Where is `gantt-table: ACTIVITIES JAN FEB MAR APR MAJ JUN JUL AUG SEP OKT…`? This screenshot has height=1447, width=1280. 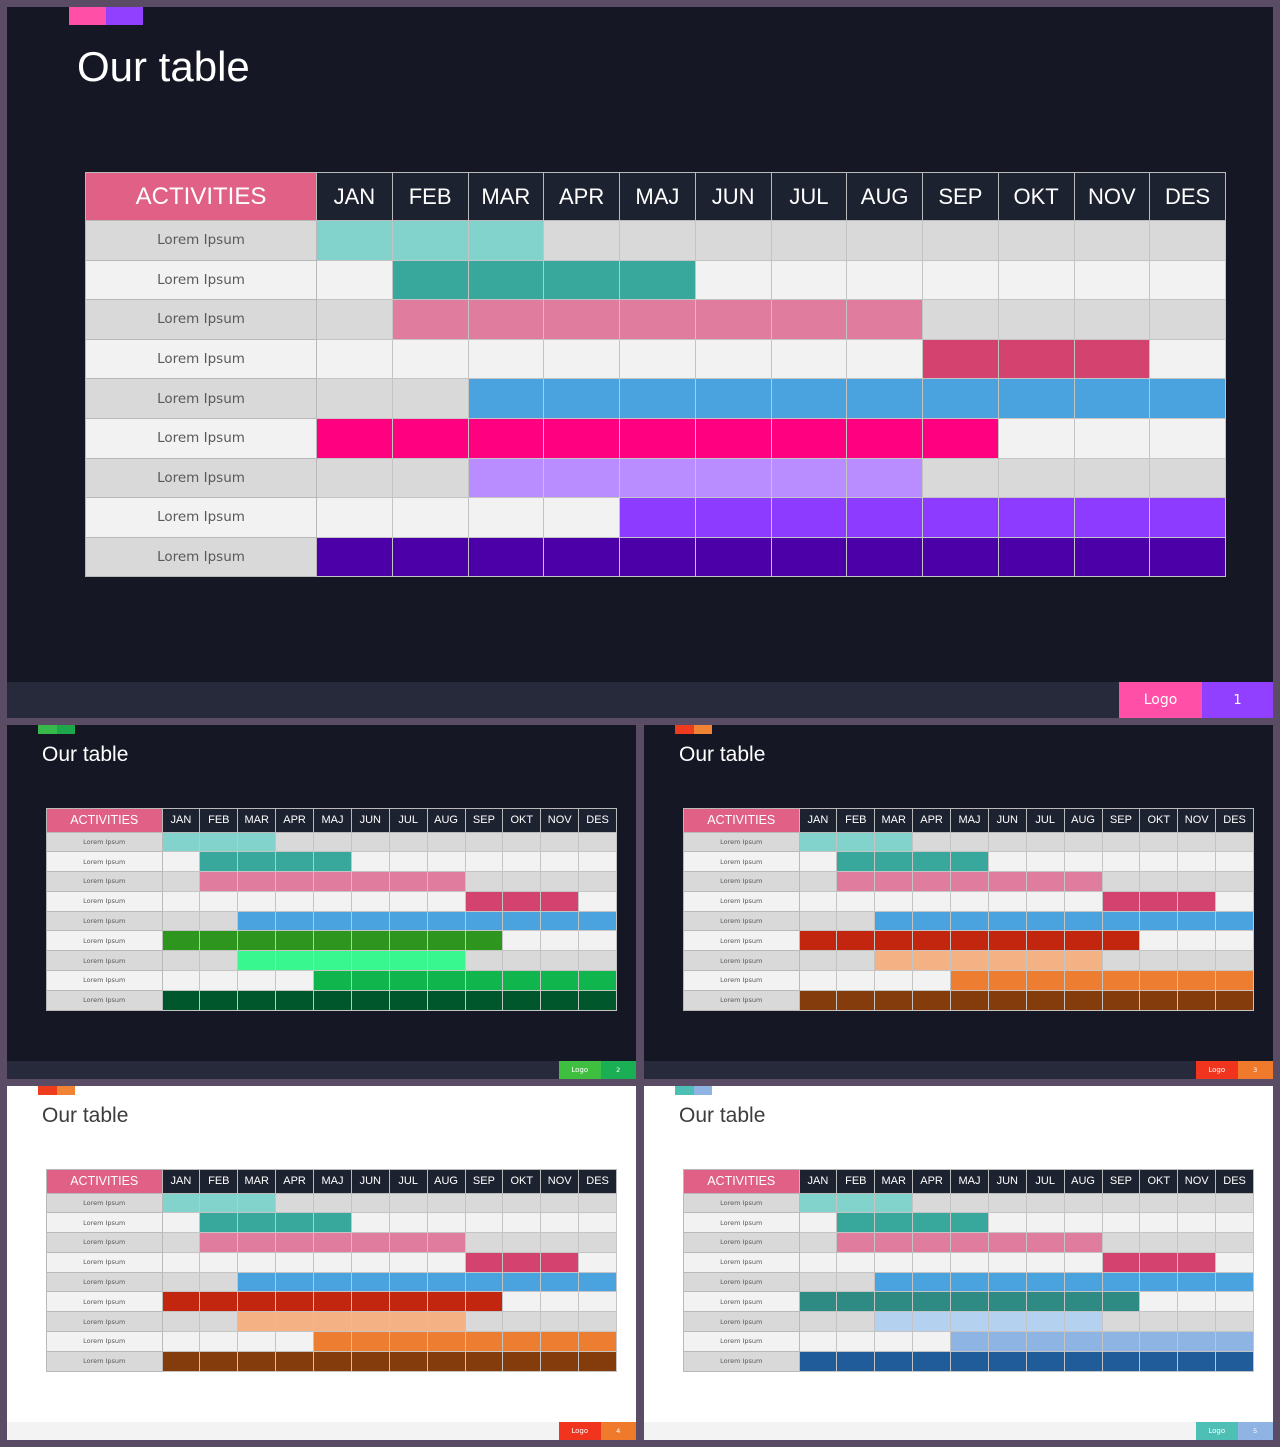
gantt-table: ACTIVITIES JAN FEB MAR APR MAJ JUN JUL AUG SEP OKT… is located at coordinates (331, 909).